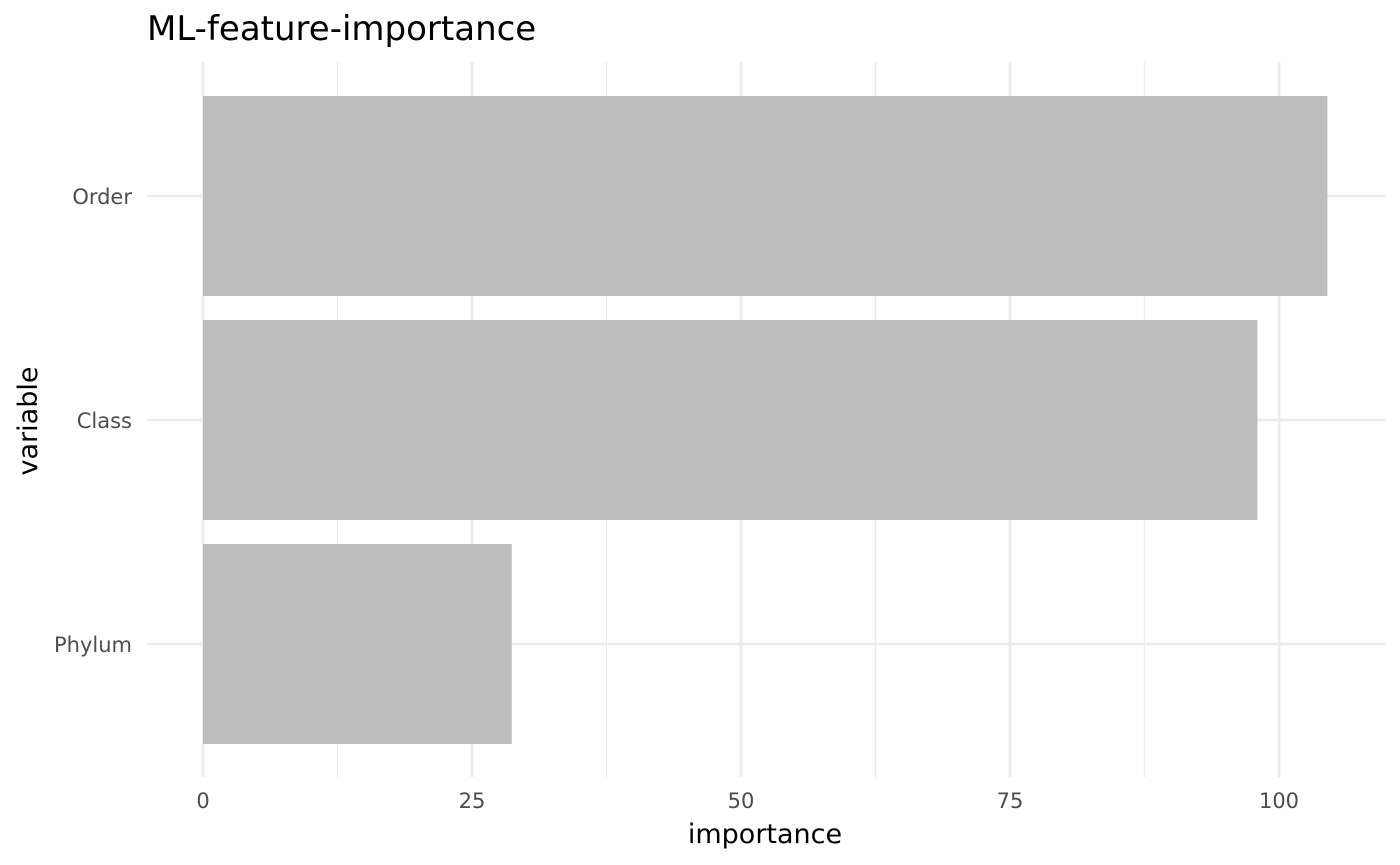 Image resolution: width=1400 pixels, height=865 pixels. What do you see at coordinates (104, 421) in the screenshot?
I see `y-tick-label: Class` at bounding box center [104, 421].